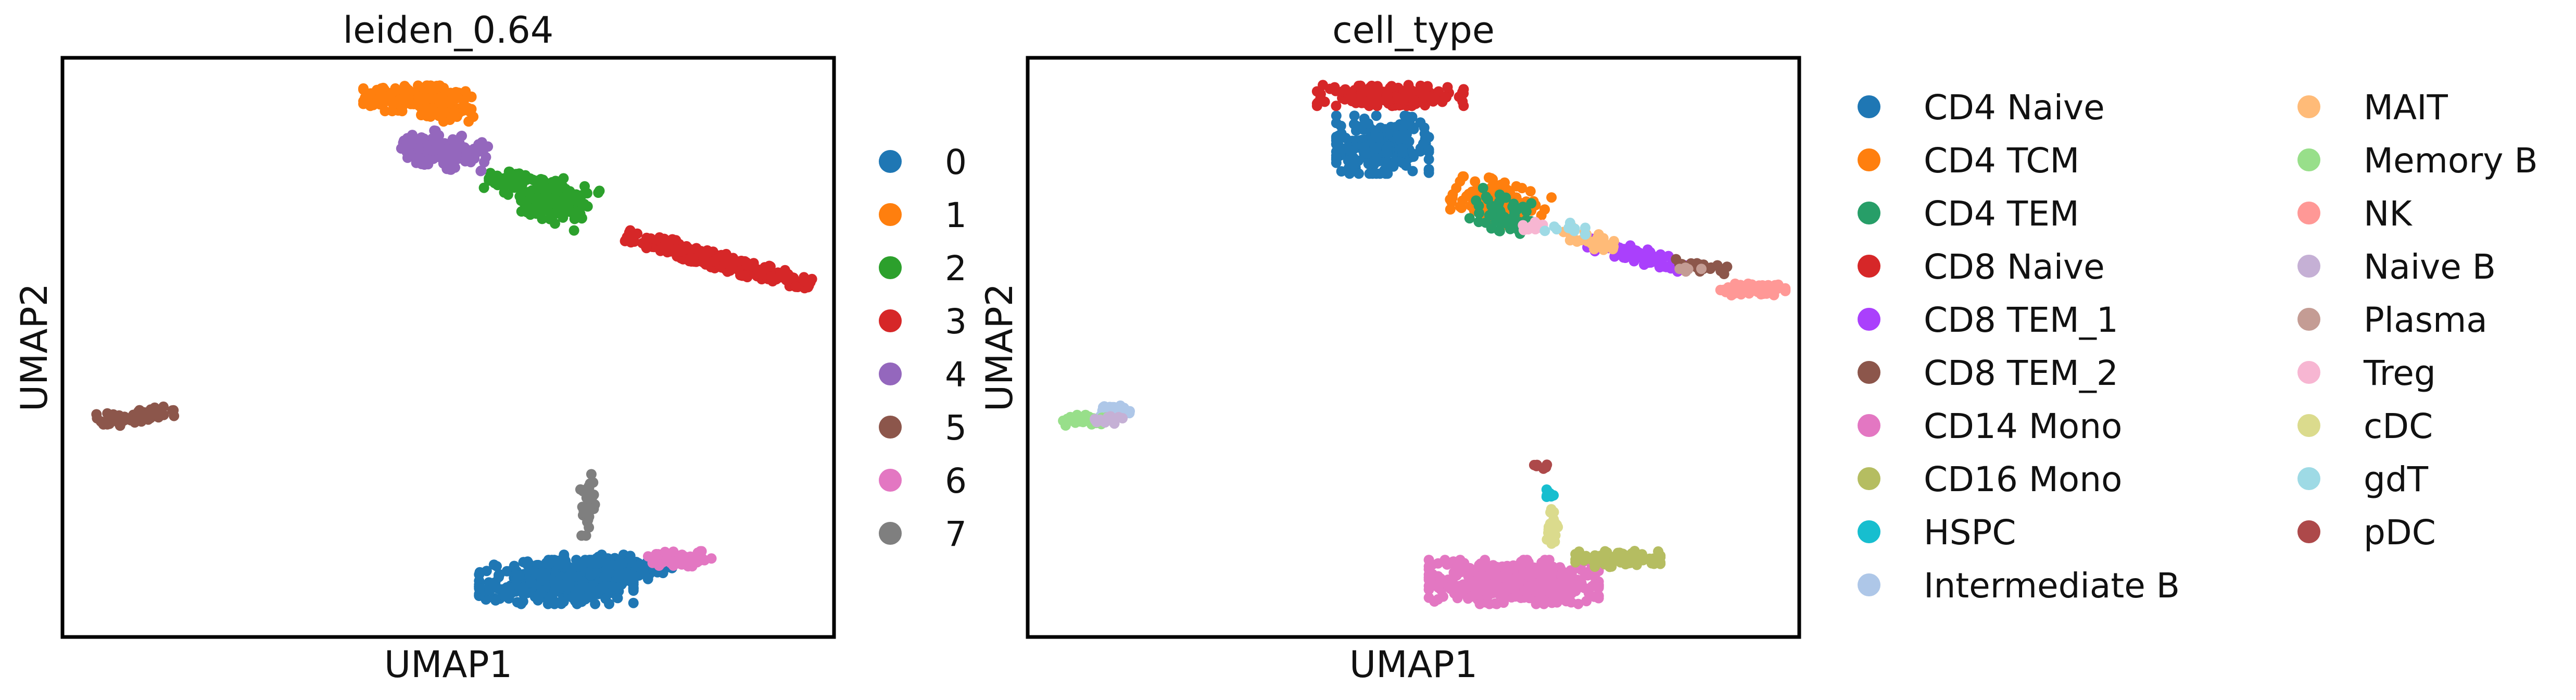  Describe the element at coordinates (956, 428) in the screenshot. I see `legend-label: 5` at that location.